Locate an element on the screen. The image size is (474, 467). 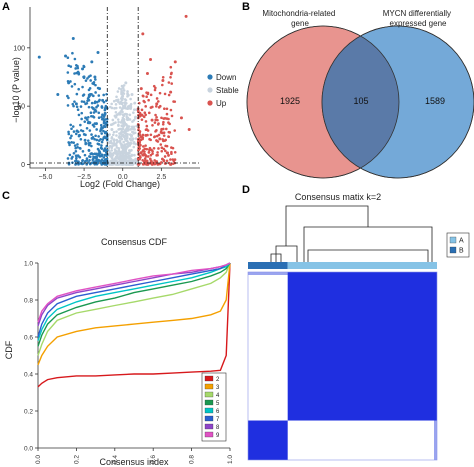
y-tick-label: 100 is located at coordinates (19, 48).